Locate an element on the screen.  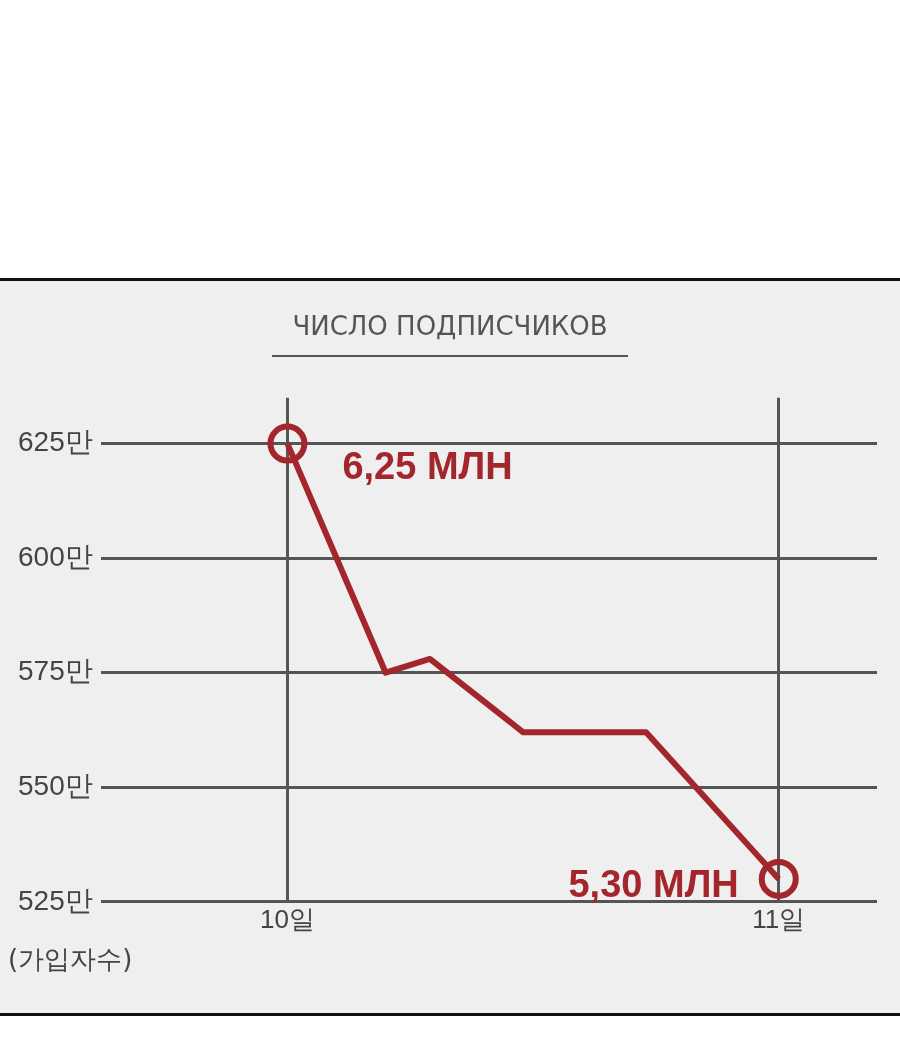
annotation: 6,25 МЛН is located at coordinates (427, 466).